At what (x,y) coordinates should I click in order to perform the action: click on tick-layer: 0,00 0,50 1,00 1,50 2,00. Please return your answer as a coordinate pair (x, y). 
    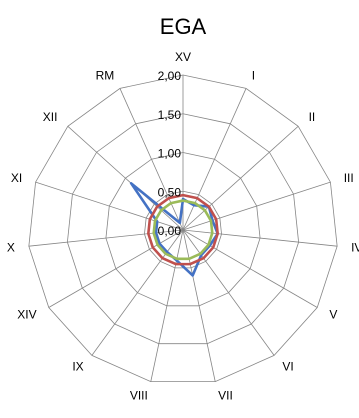
    Looking at the image, I should click on (170, 153).